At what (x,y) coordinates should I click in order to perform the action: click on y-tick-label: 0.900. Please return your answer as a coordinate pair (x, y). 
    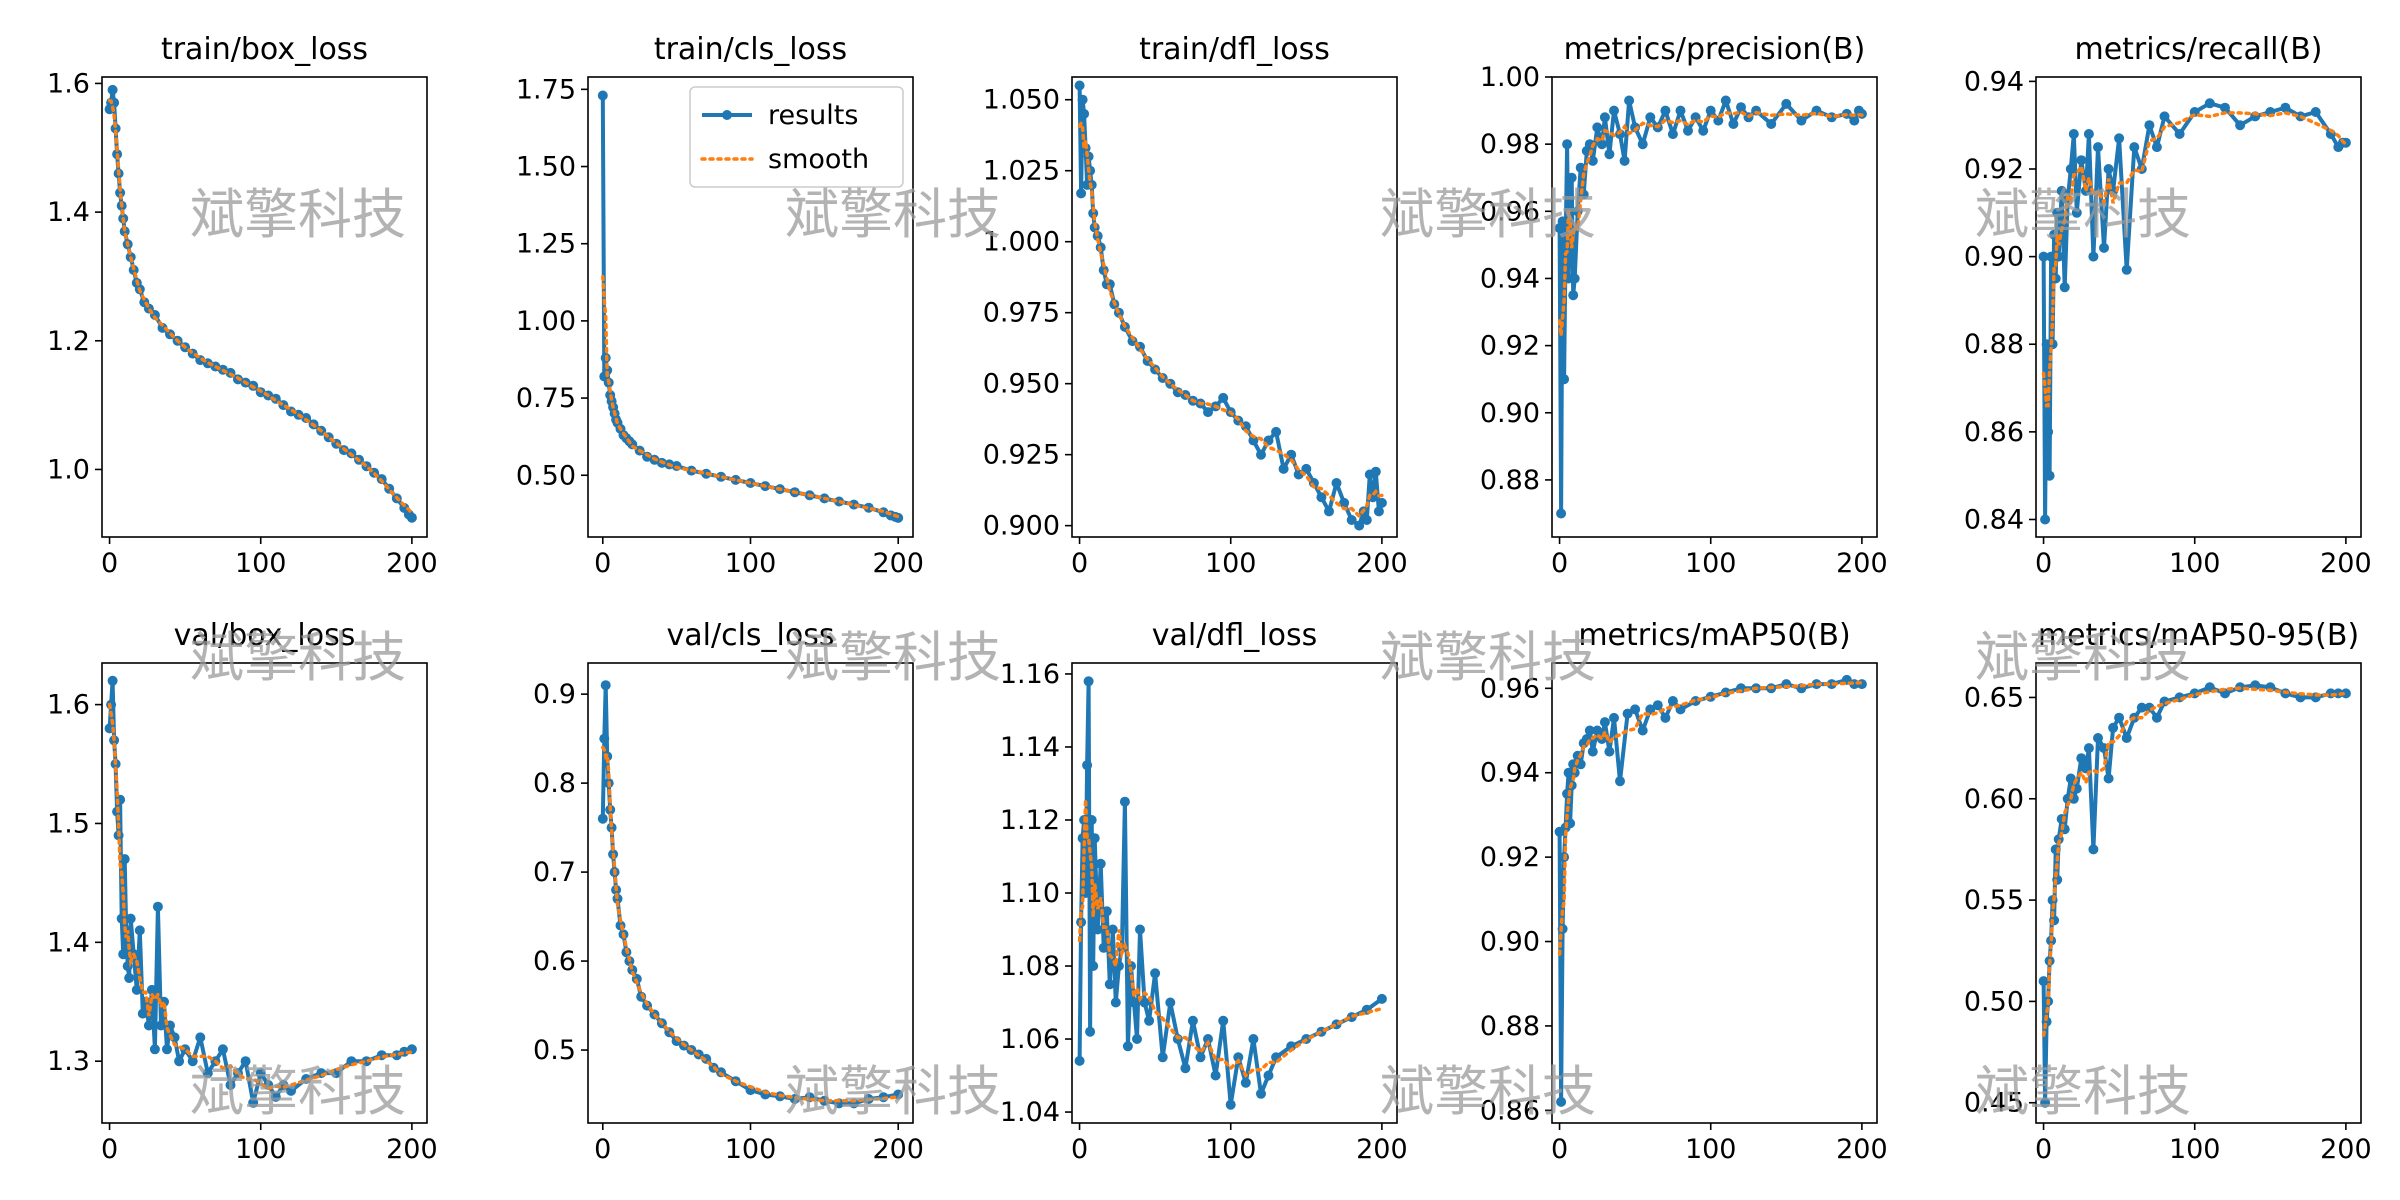
    Looking at the image, I should click on (1021, 526).